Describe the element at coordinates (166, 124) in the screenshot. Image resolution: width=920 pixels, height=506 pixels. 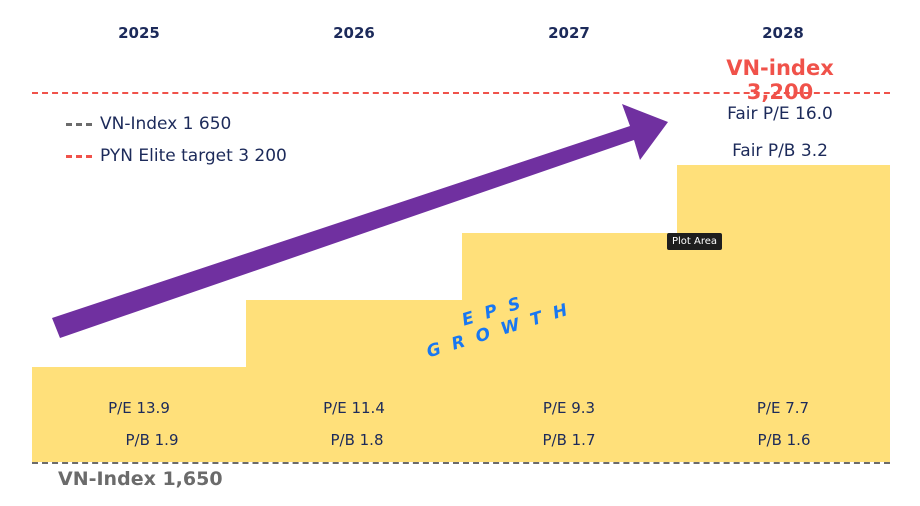
I see `legend-label: VN-Index 1 650` at that location.